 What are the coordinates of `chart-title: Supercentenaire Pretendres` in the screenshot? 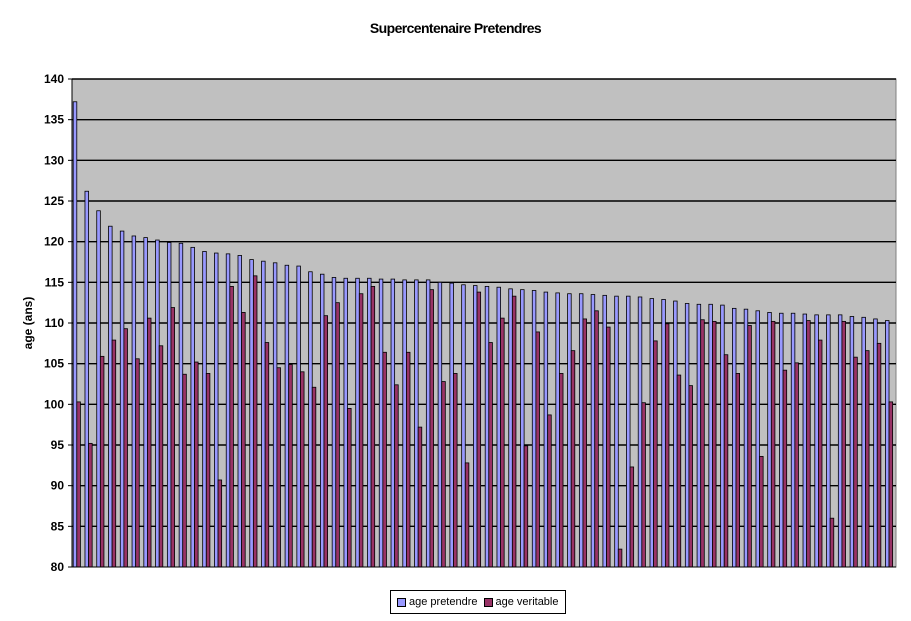 It's located at (455, 28).